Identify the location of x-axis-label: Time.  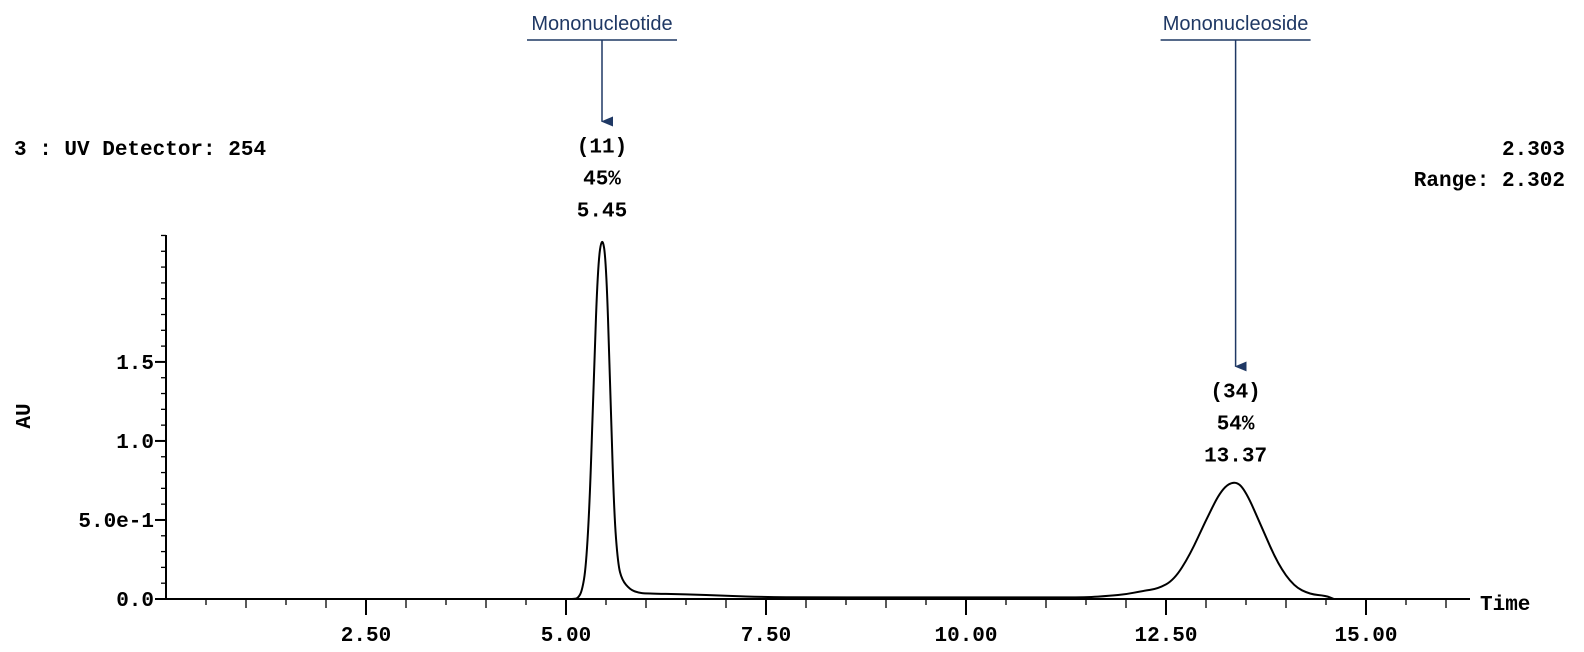
(1505, 605).